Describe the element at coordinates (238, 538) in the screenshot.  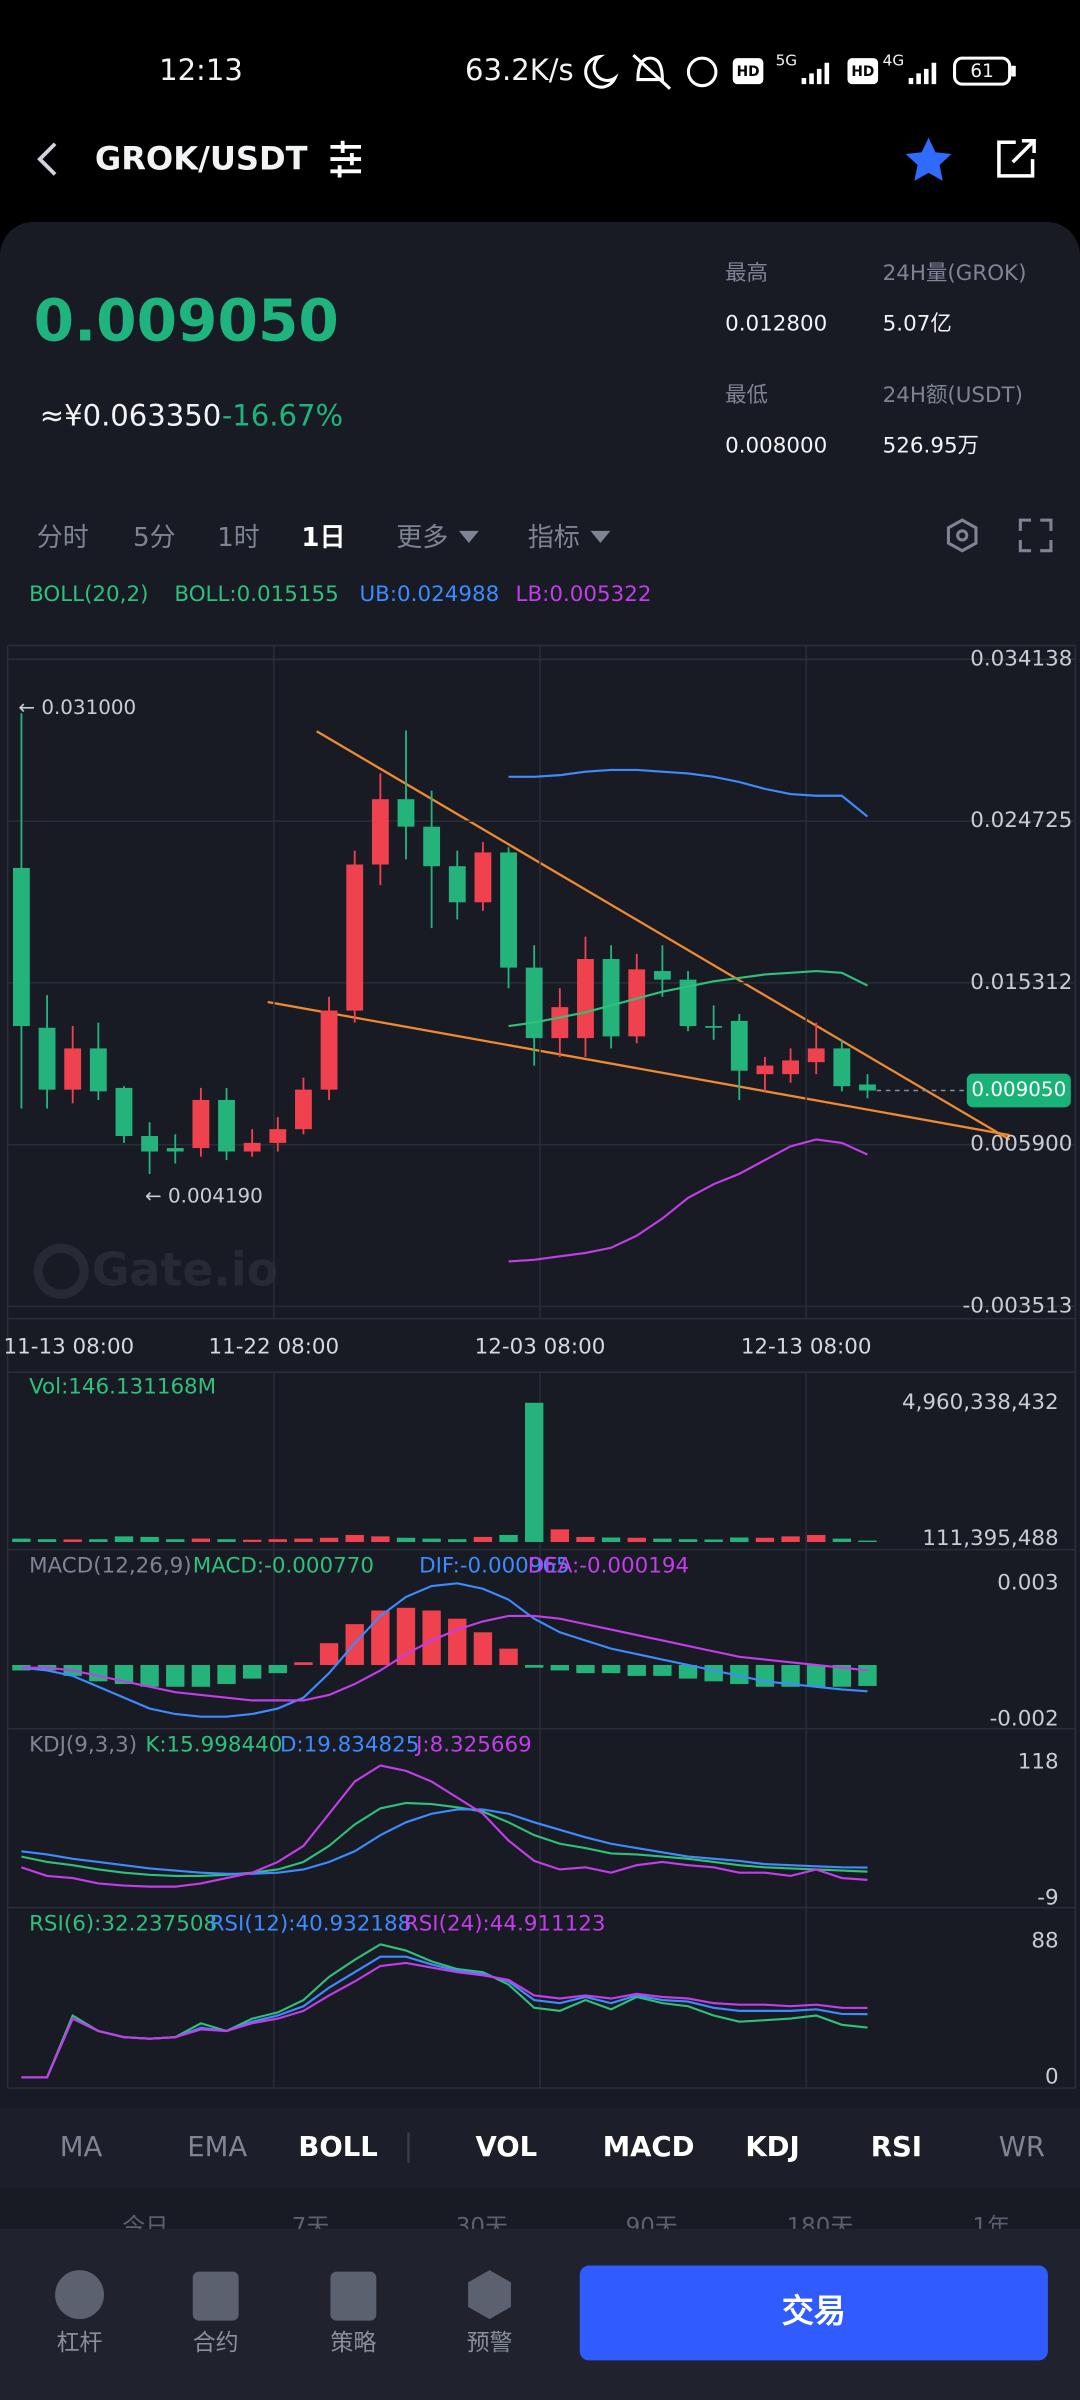
I see `interval-tab: 1时` at that location.